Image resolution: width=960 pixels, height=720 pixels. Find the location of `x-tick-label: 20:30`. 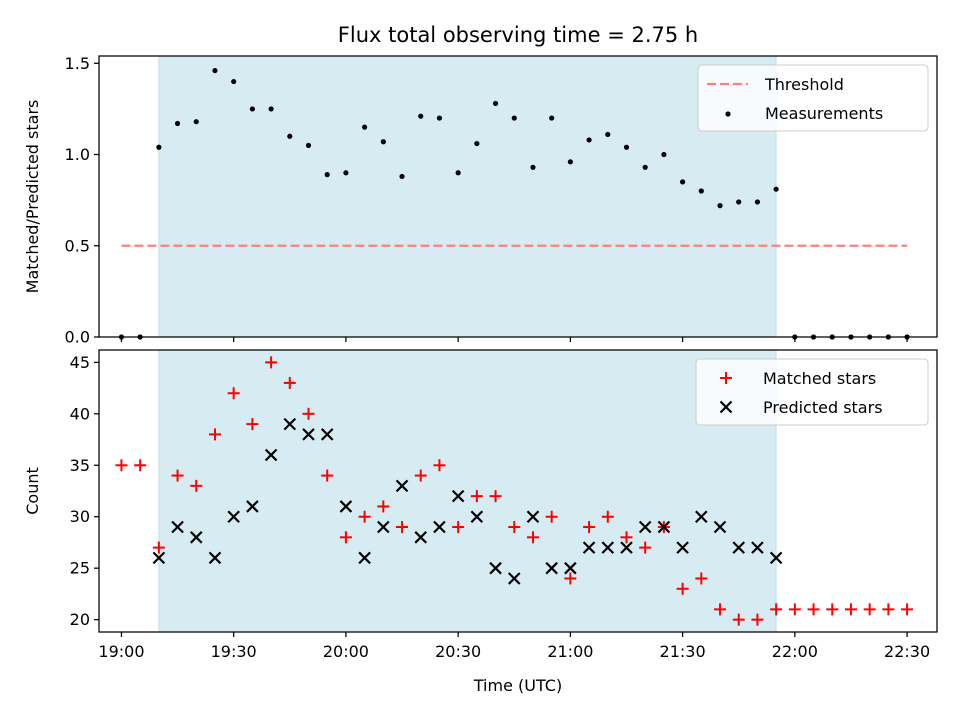

x-tick-label: 20:30 is located at coordinates (458, 651).